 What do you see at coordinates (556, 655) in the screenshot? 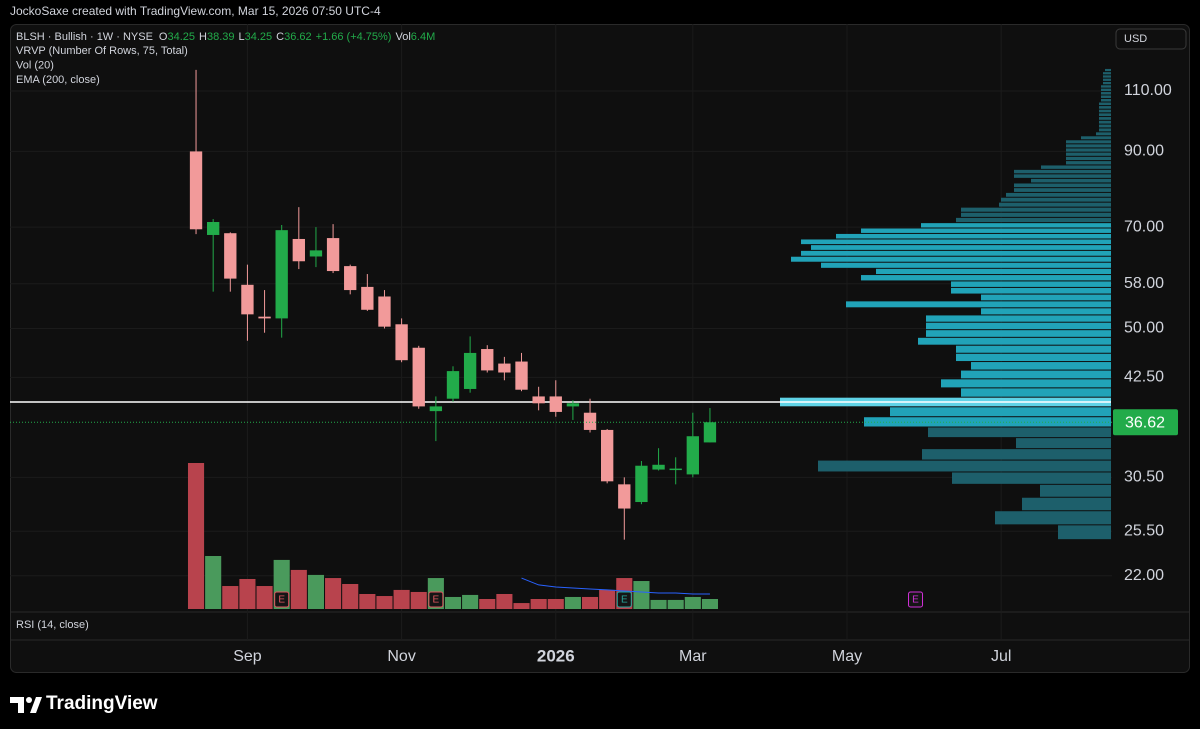
I see `x-tick-label: 2026` at bounding box center [556, 655].